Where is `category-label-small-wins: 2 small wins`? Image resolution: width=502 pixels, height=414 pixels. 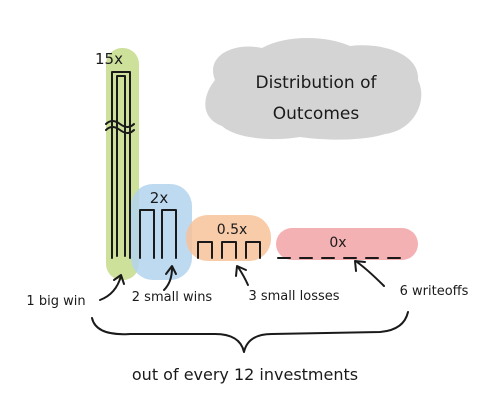
category-label-small-wins: 2 small wins is located at coordinates (172, 297).